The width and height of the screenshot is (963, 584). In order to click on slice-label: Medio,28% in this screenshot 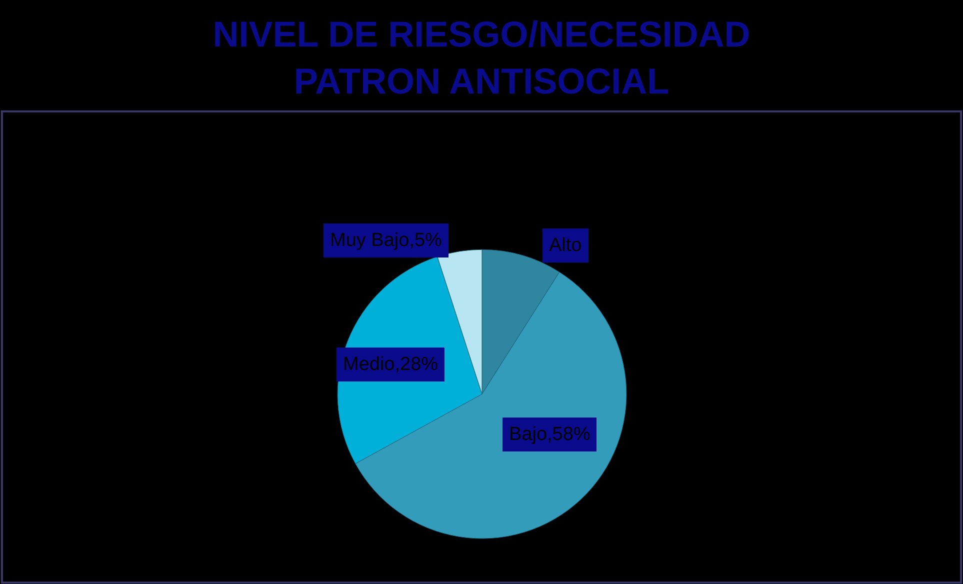, I will do `click(390, 364)`.